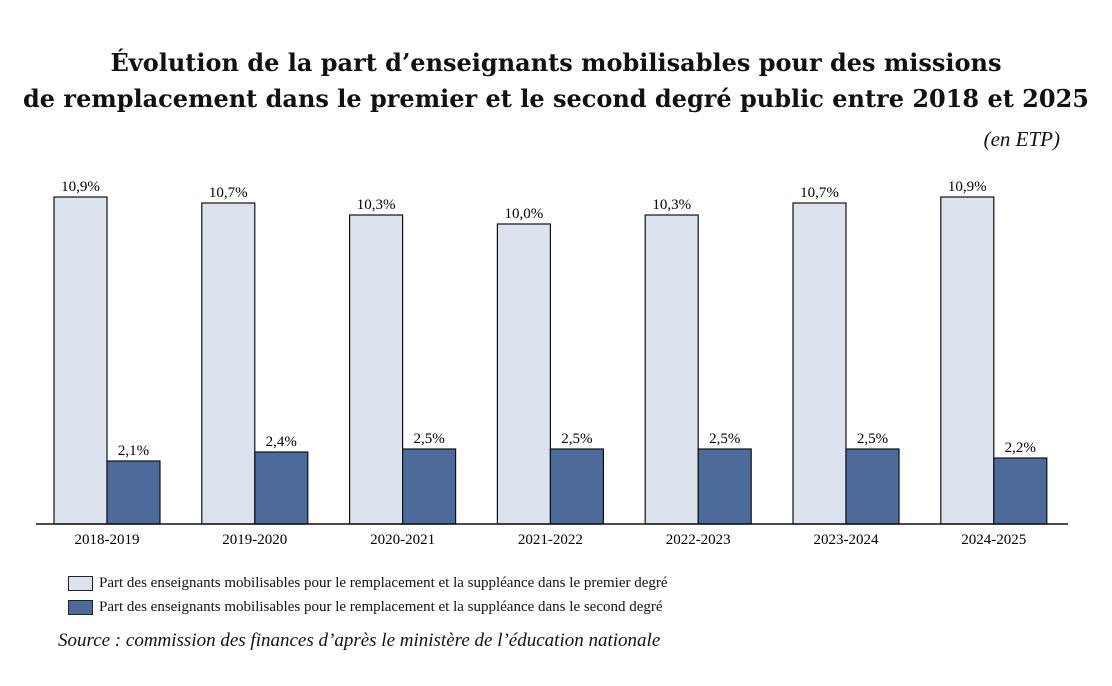  I want to click on legend-swatch-second, so click(80, 607).